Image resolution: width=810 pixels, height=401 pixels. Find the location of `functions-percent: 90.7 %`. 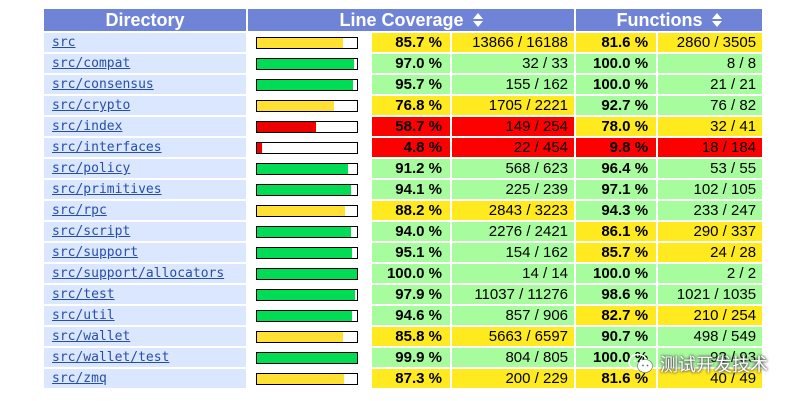

functions-percent: 90.7 % is located at coordinates (616, 336).